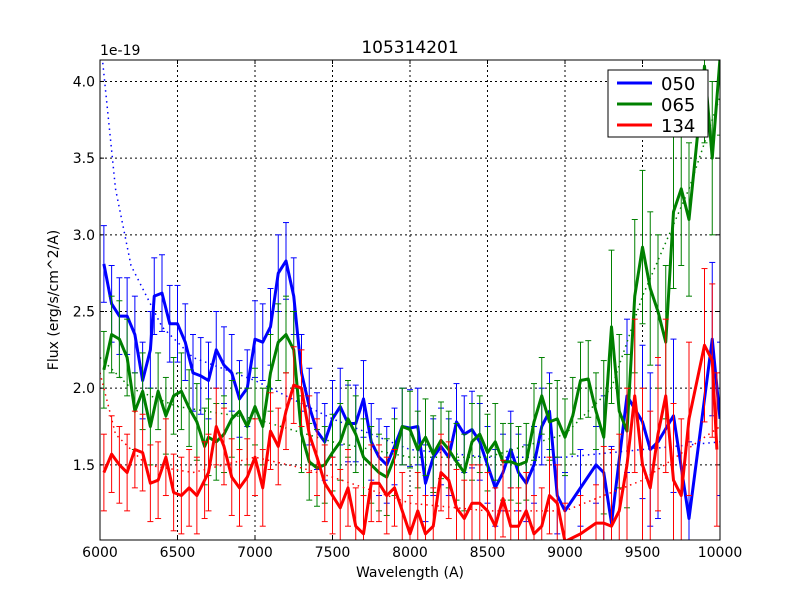 The width and height of the screenshot is (800, 605). What do you see at coordinates (84, 389) in the screenshot?
I see `y-tick-label: 2.0` at bounding box center [84, 389].